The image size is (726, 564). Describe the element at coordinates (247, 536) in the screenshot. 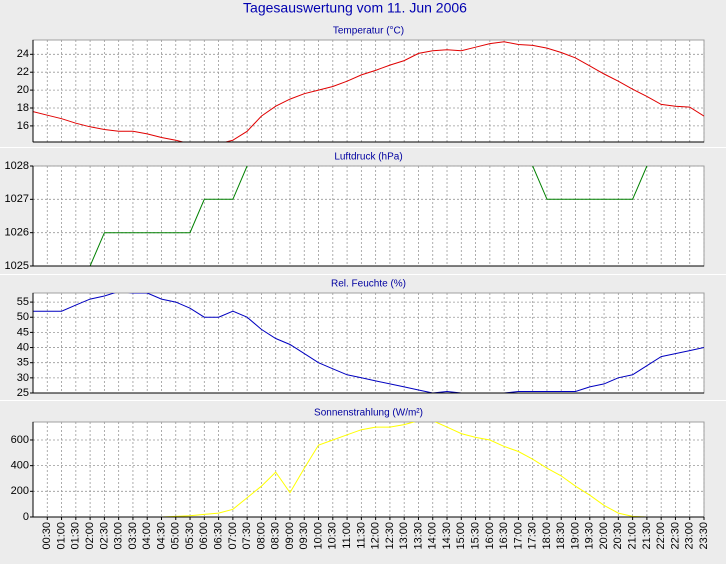

I see `x-tick-label: 07:30` at that location.